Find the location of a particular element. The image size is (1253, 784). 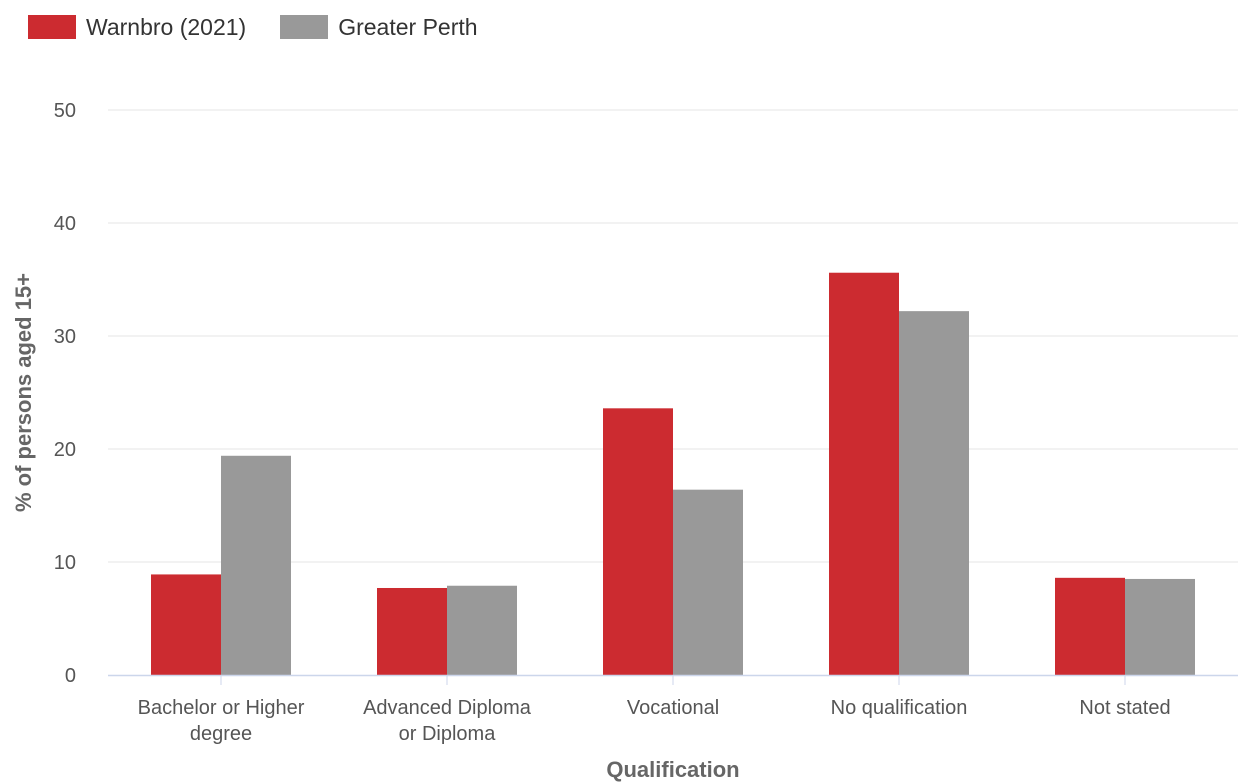

y-tick-label-10: 10 is located at coordinates (65, 563).